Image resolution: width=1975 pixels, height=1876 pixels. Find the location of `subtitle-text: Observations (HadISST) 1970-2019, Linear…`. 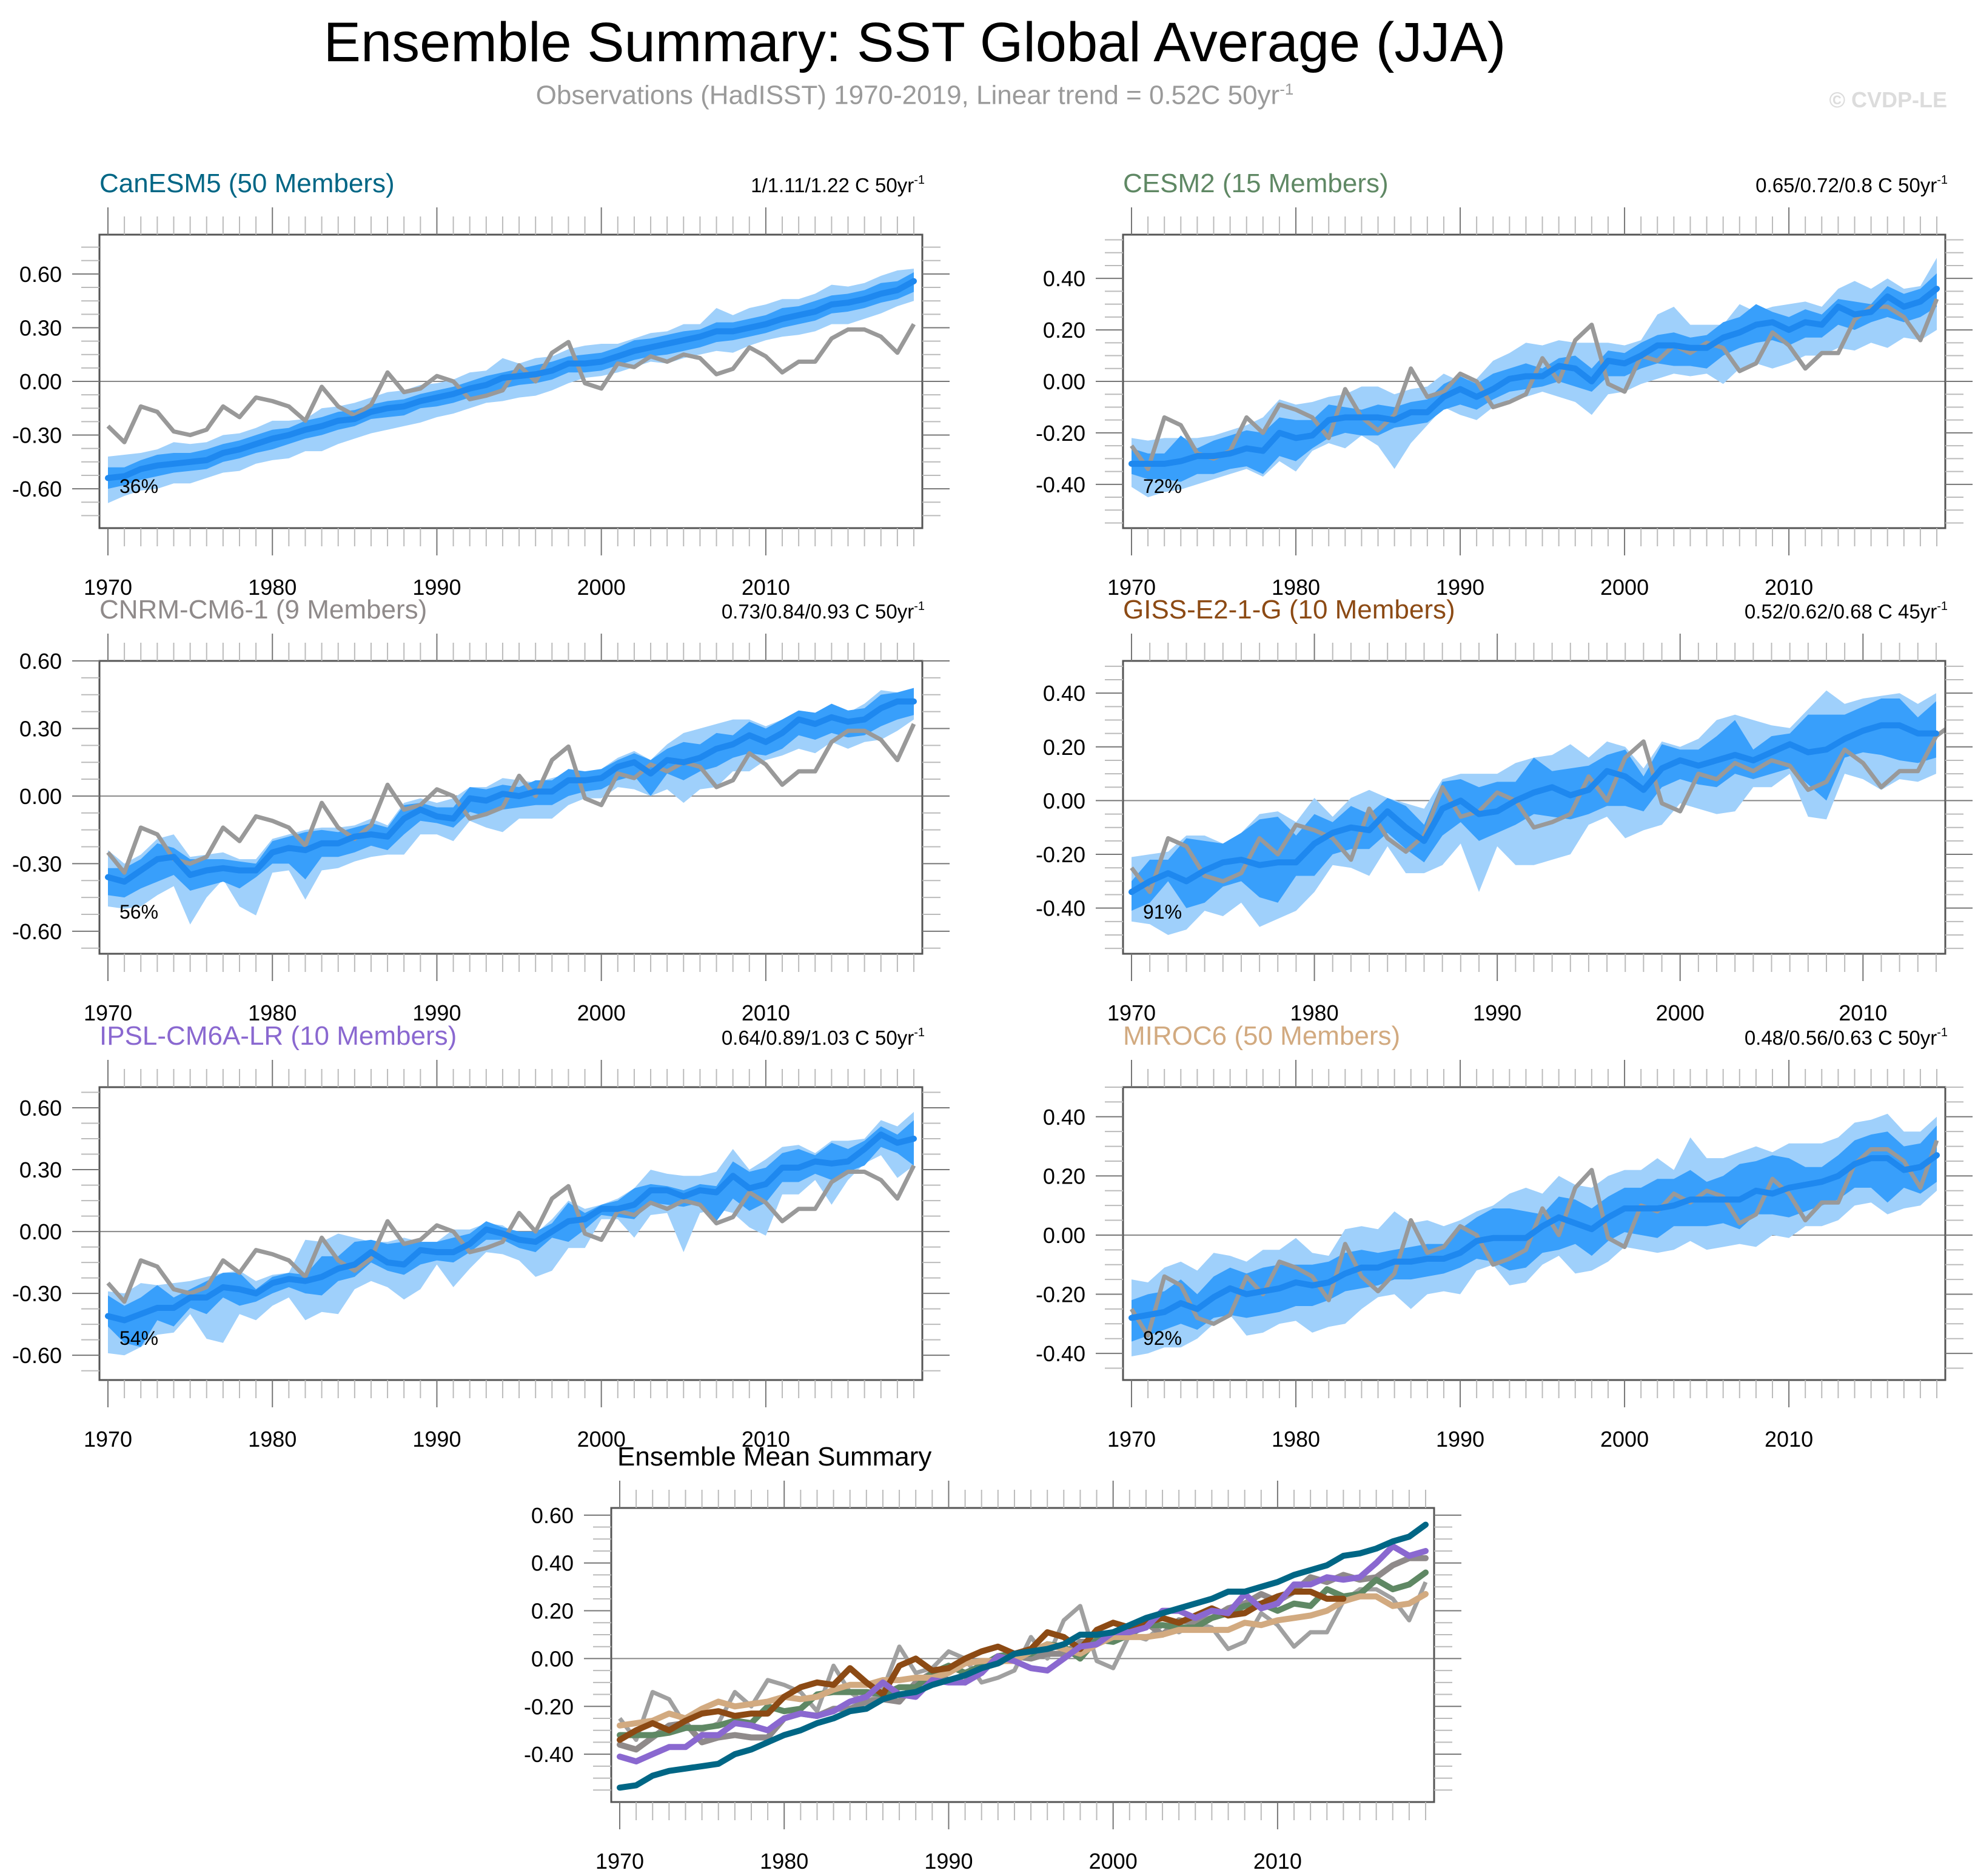

subtitle-text: Observations (HadISST) 1970-2019, Linear… is located at coordinates (907, 95).